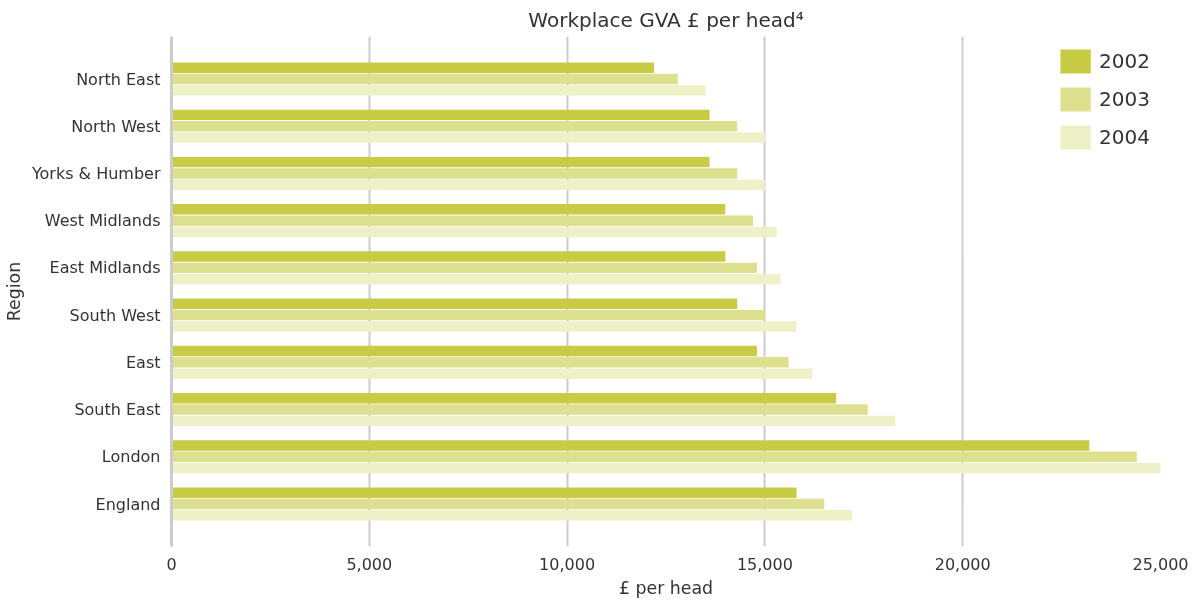 The width and height of the screenshot is (1197, 603). Describe the element at coordinates (116, 126) in the screenshot. I see `y-tick-label: North West` at that location.